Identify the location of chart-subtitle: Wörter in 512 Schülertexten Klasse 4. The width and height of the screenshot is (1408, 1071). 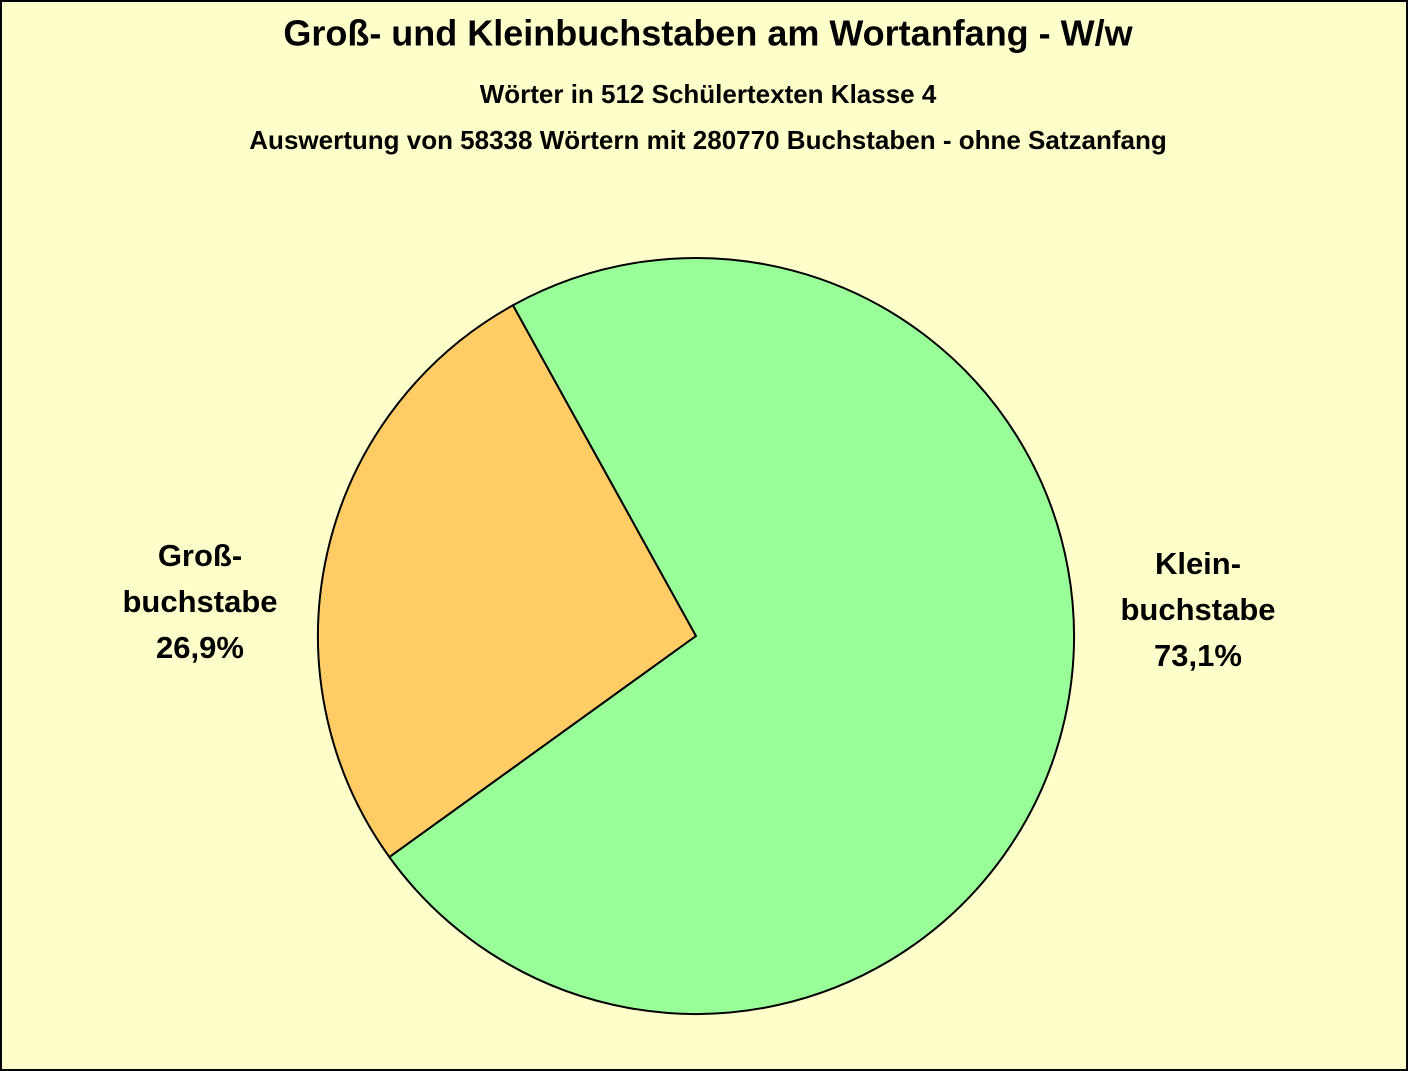
(708, 94).